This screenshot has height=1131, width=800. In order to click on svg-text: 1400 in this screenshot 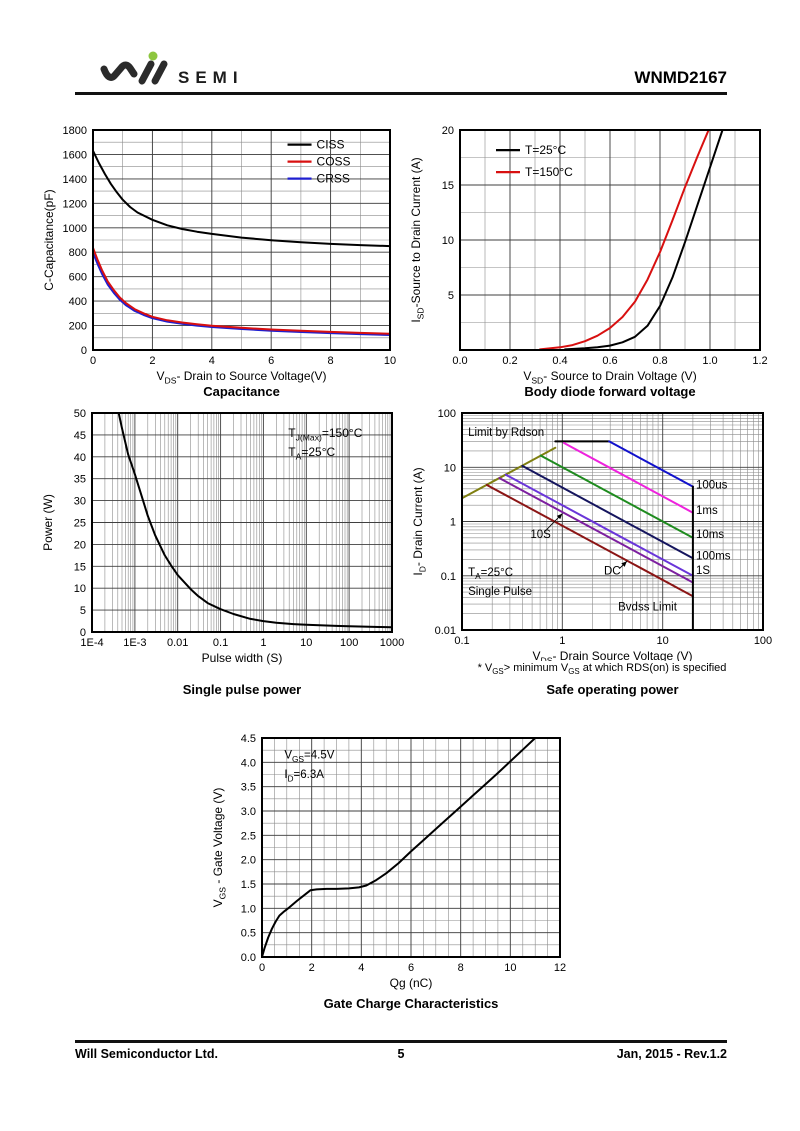, I will do `click(75, 180)`.